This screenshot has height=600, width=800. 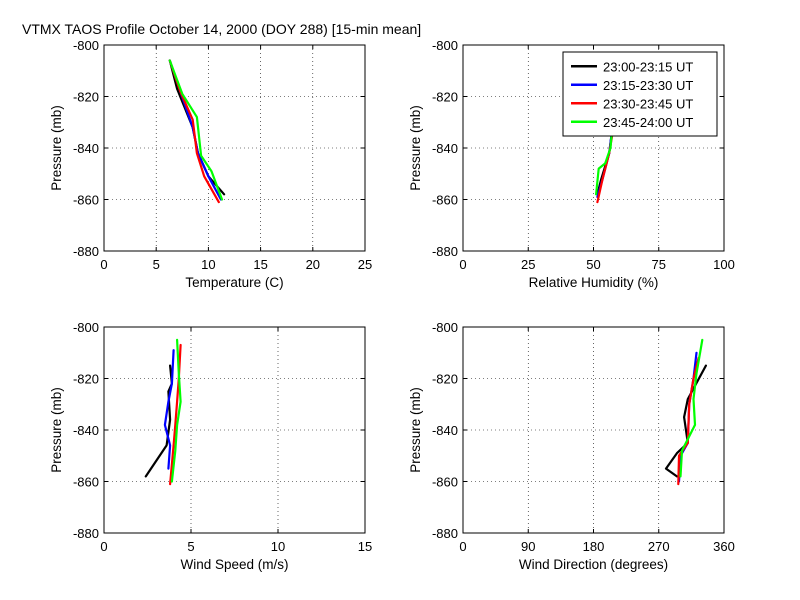 I want to click on x-axis-label: Relative Humidity (%), so click(x=594, y=282).